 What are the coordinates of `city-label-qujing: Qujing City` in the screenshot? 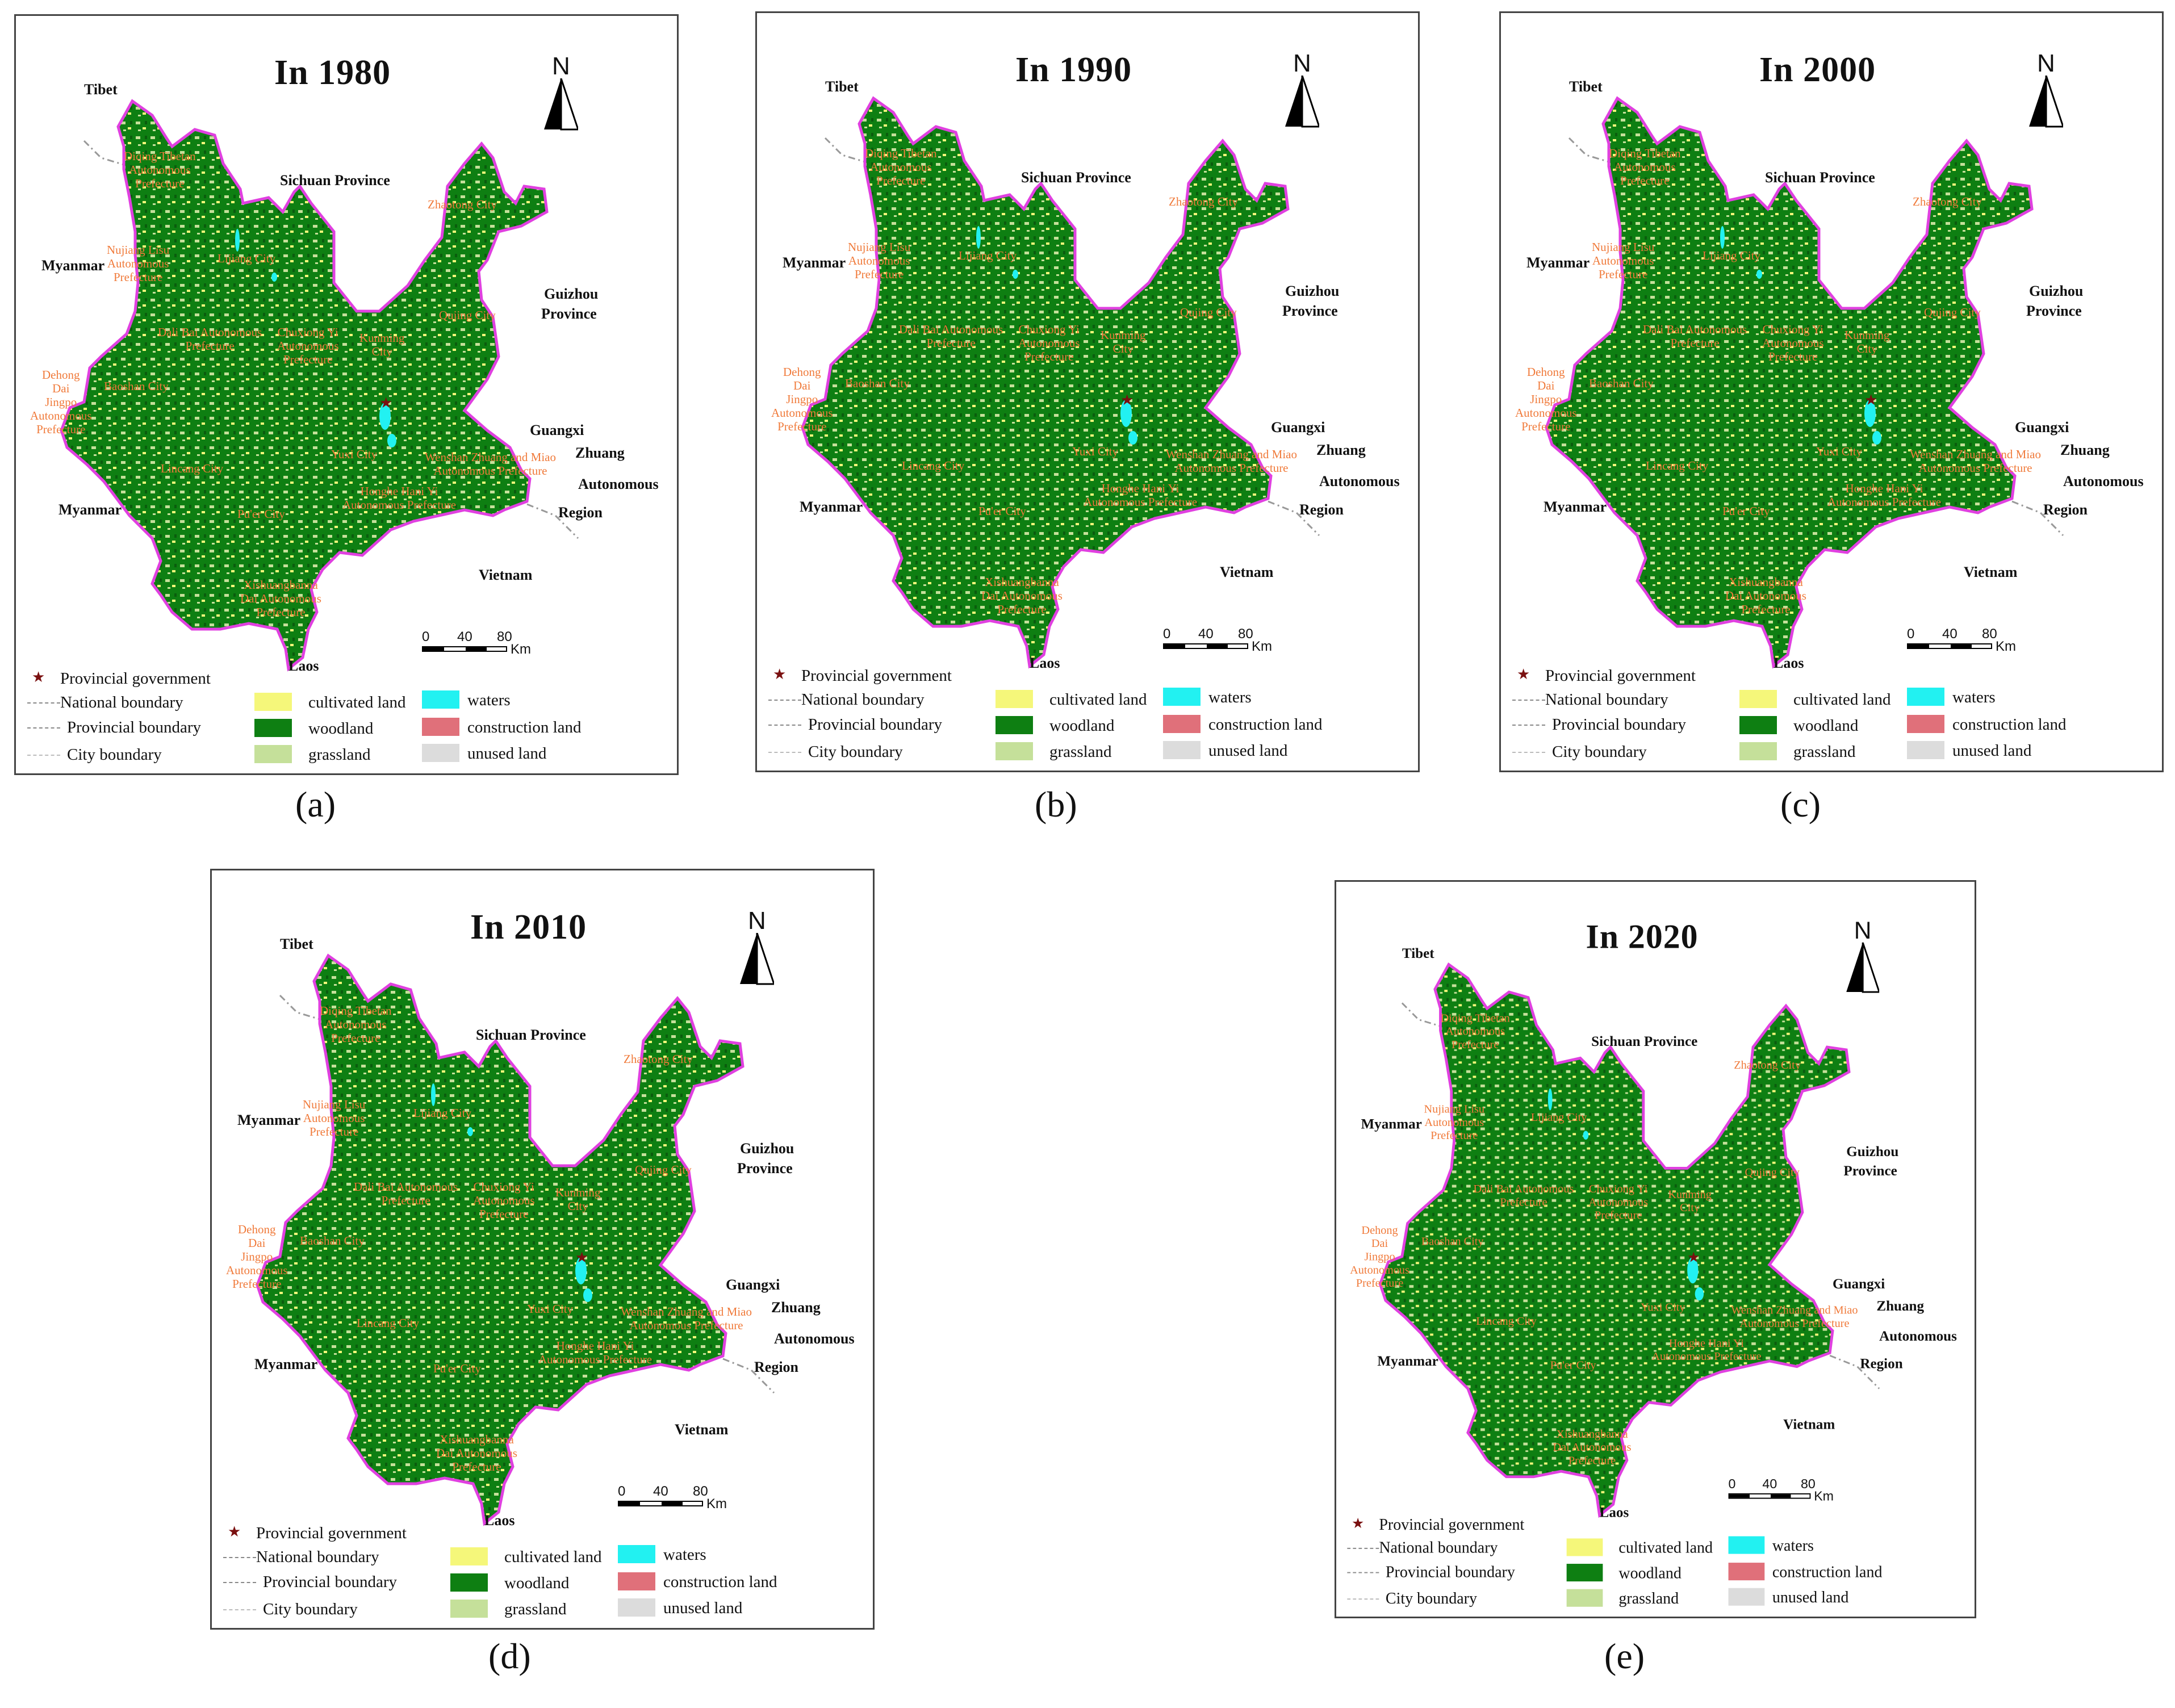 It's located at (1208, 312).